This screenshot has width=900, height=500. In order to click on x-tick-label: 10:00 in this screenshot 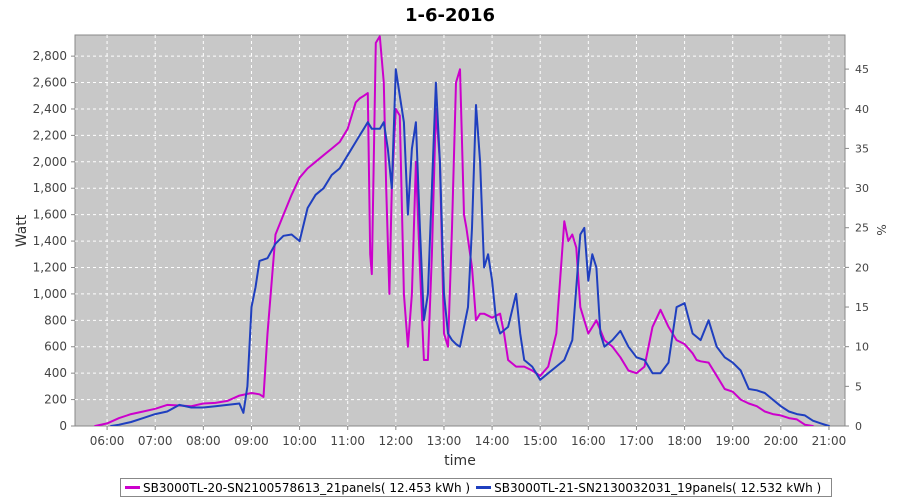, I will do `click(299, 441)`.